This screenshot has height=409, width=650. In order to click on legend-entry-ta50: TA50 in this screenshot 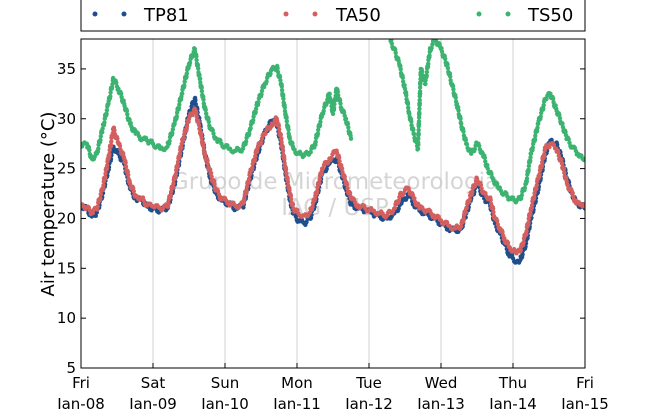, I will do `click(332, 15)`.